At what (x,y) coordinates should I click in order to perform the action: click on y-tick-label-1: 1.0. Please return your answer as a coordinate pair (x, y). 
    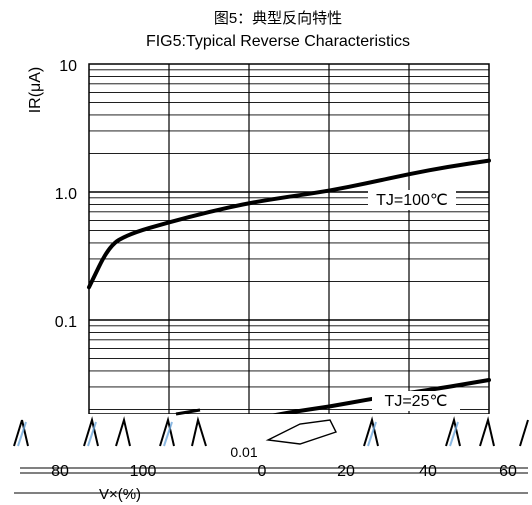
    Looking at the image, I should click on (66, 194).